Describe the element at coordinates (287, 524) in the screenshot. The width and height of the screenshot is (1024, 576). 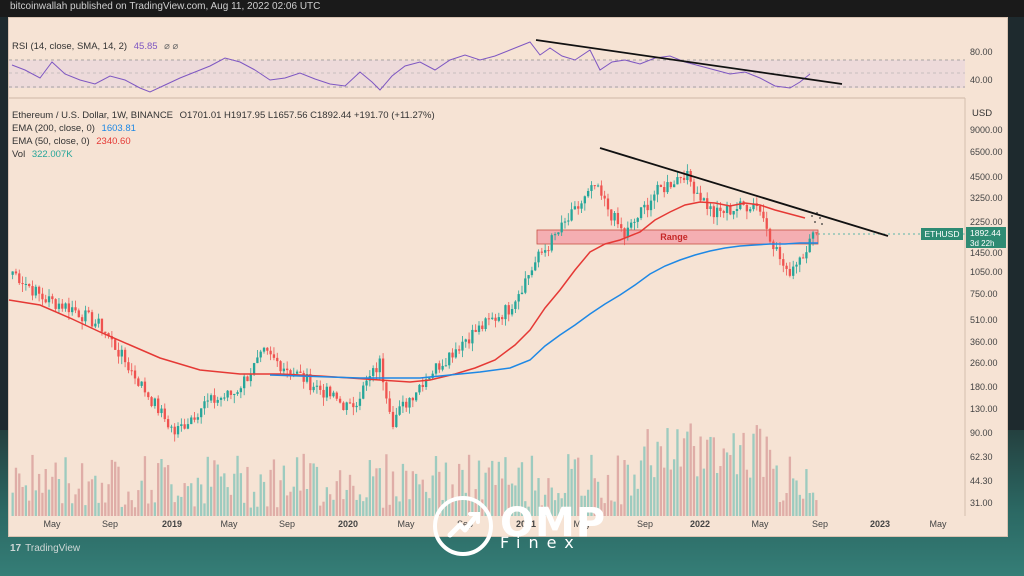
I see `time-tick: Sep` at that location.